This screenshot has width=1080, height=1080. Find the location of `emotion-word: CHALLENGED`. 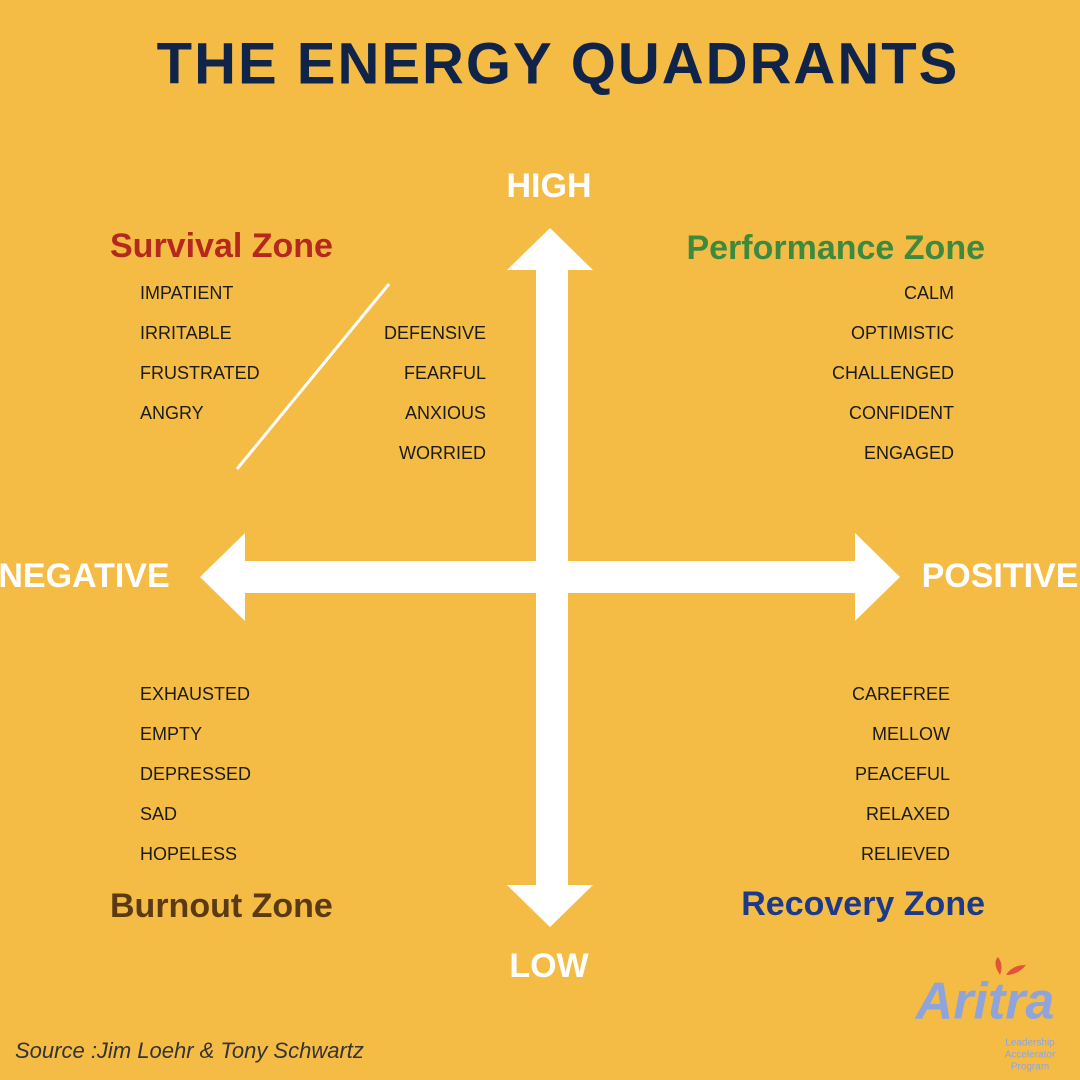

emotion-word: CHALLENGED is located at coordinates (893, 373).